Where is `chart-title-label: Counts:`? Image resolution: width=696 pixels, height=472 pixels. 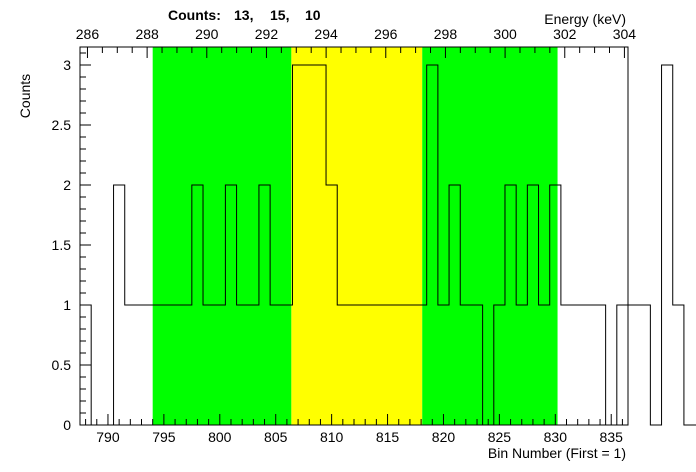
chart-title-label: Counts: is located at coordinates (194, 15).